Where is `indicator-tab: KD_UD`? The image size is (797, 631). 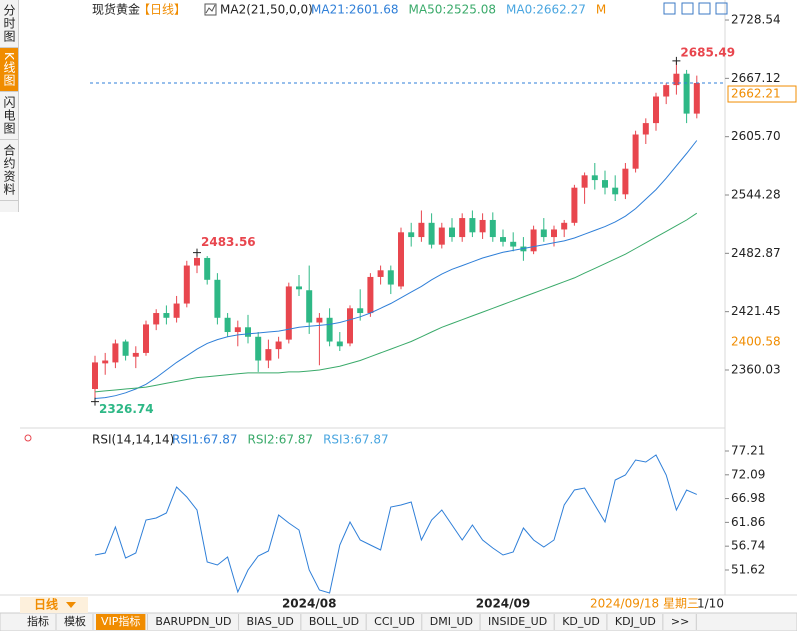 indicator-tab: KD_UD is located at coordinates (582, 622).